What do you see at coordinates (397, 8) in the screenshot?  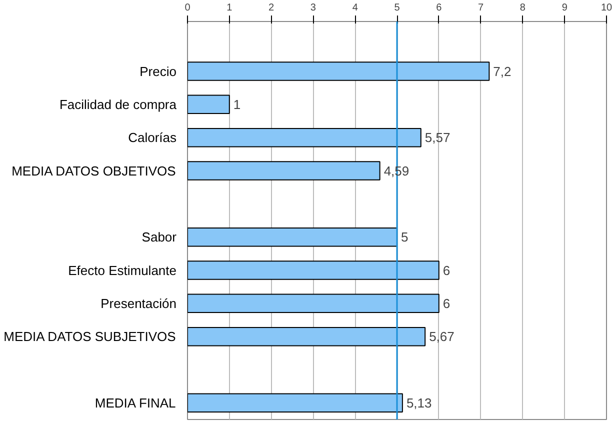 I see `x-tick-label: 5` at bounding box center [397, 8].